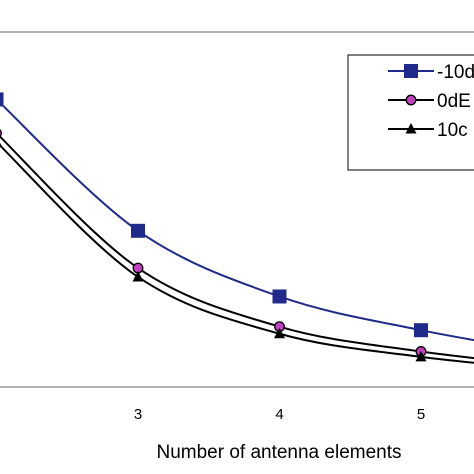 Image resolution: width=474 pixels, height=474 pixels. Describe the element at coordinates (278, 452) in the screenshot. I see `x-axis-title: Number of antenna elements` at that location.